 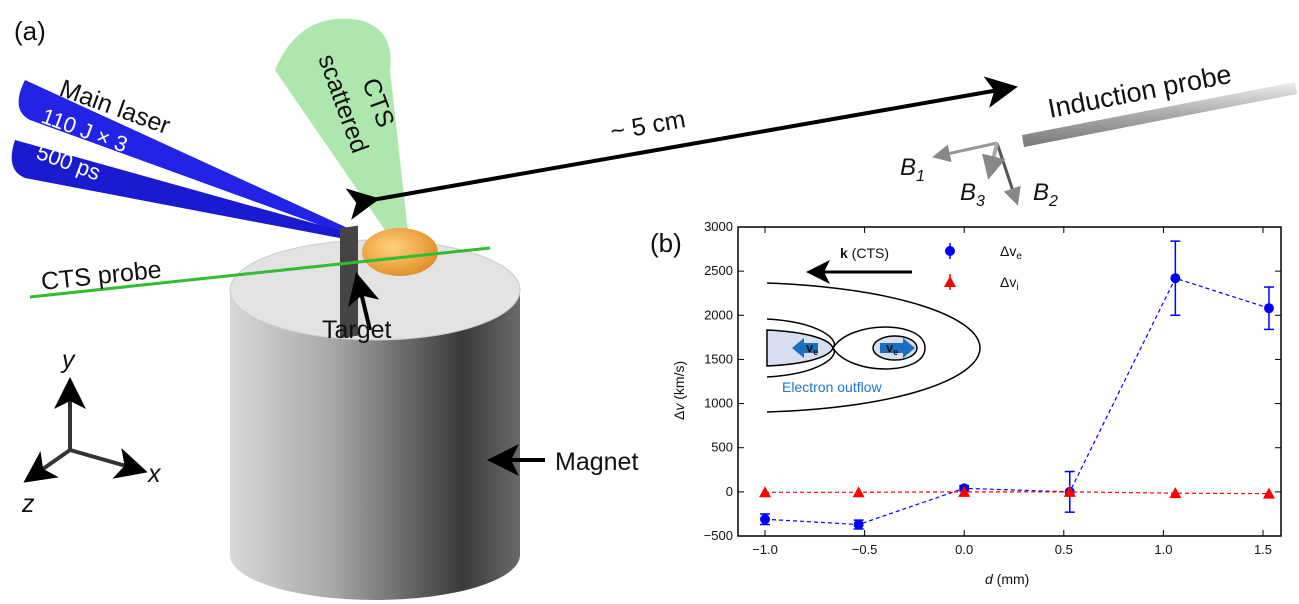 What do you see at coordinates (364, 301) in the screenshot?
I see `target-arrow` at bounding box center [364, 301].